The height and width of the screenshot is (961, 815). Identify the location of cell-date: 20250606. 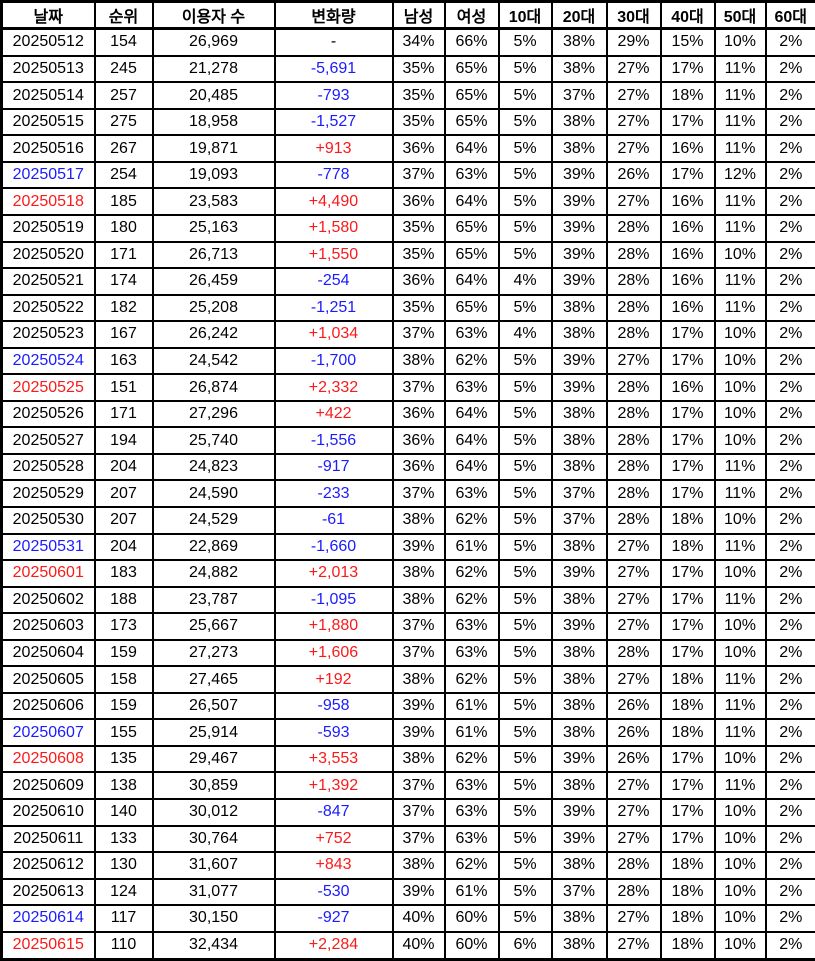
(48, 706).